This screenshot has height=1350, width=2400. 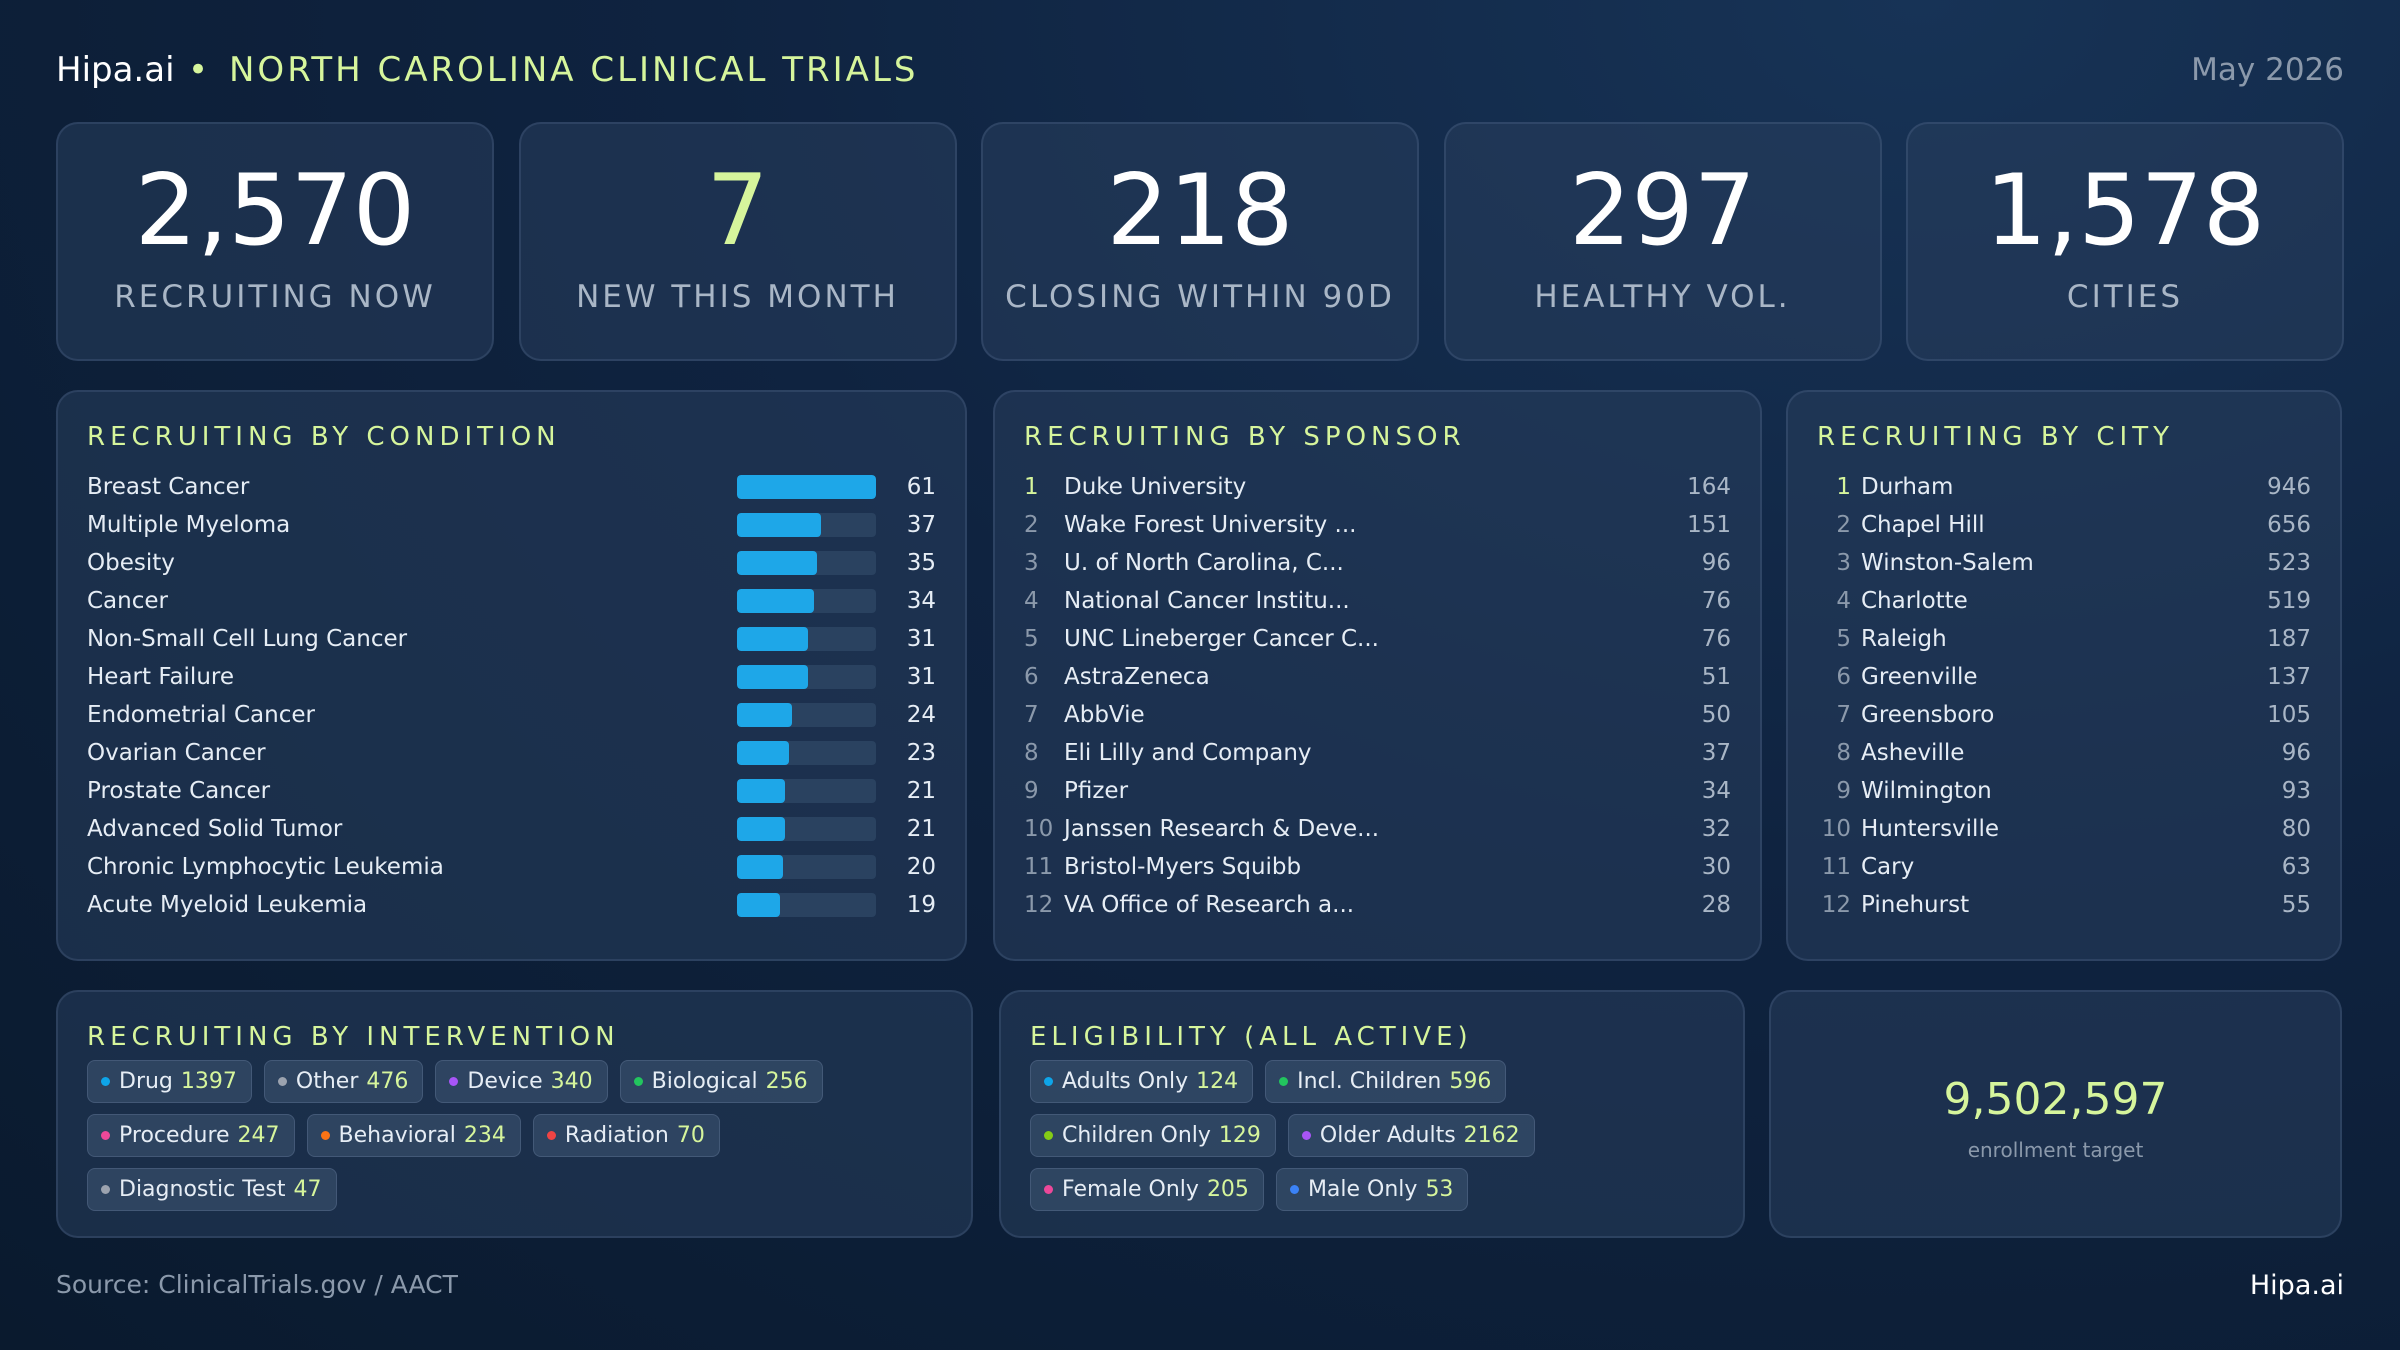 I want to click on chip-value: 70, so click(x=690, y=1135).